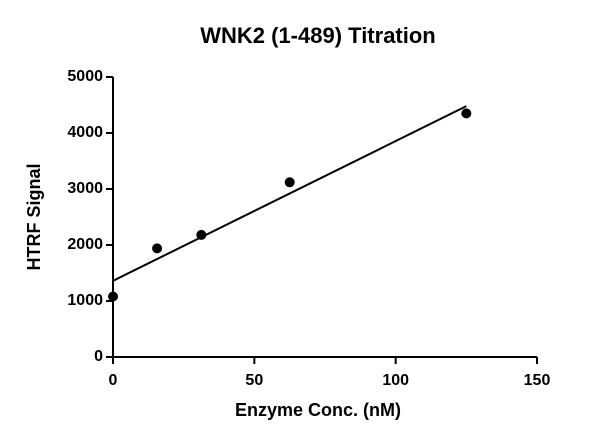 Image resolution: width=600 pixels, height=444 pixels. What do you see at coordinates (85, 188) in the screenshot?
I see `y-tick-label: 3000` at bounding box center [85, 188].